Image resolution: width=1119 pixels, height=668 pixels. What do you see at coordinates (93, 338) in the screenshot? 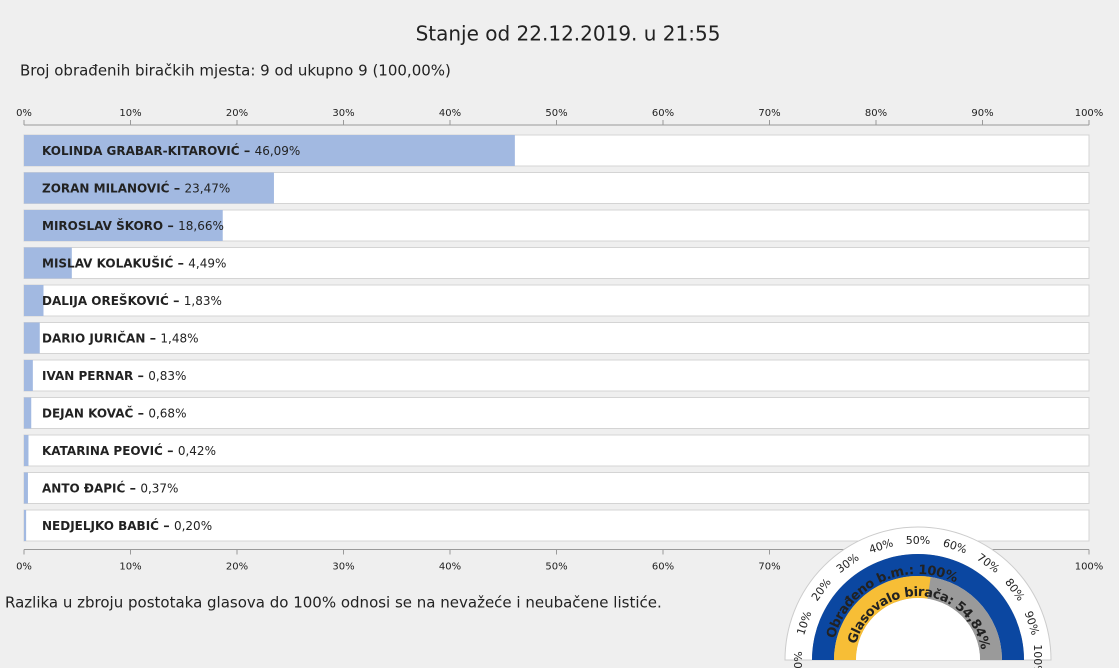
I see `bar-category-label: DARIO JURIČAN` at bounding box center [93, 338].